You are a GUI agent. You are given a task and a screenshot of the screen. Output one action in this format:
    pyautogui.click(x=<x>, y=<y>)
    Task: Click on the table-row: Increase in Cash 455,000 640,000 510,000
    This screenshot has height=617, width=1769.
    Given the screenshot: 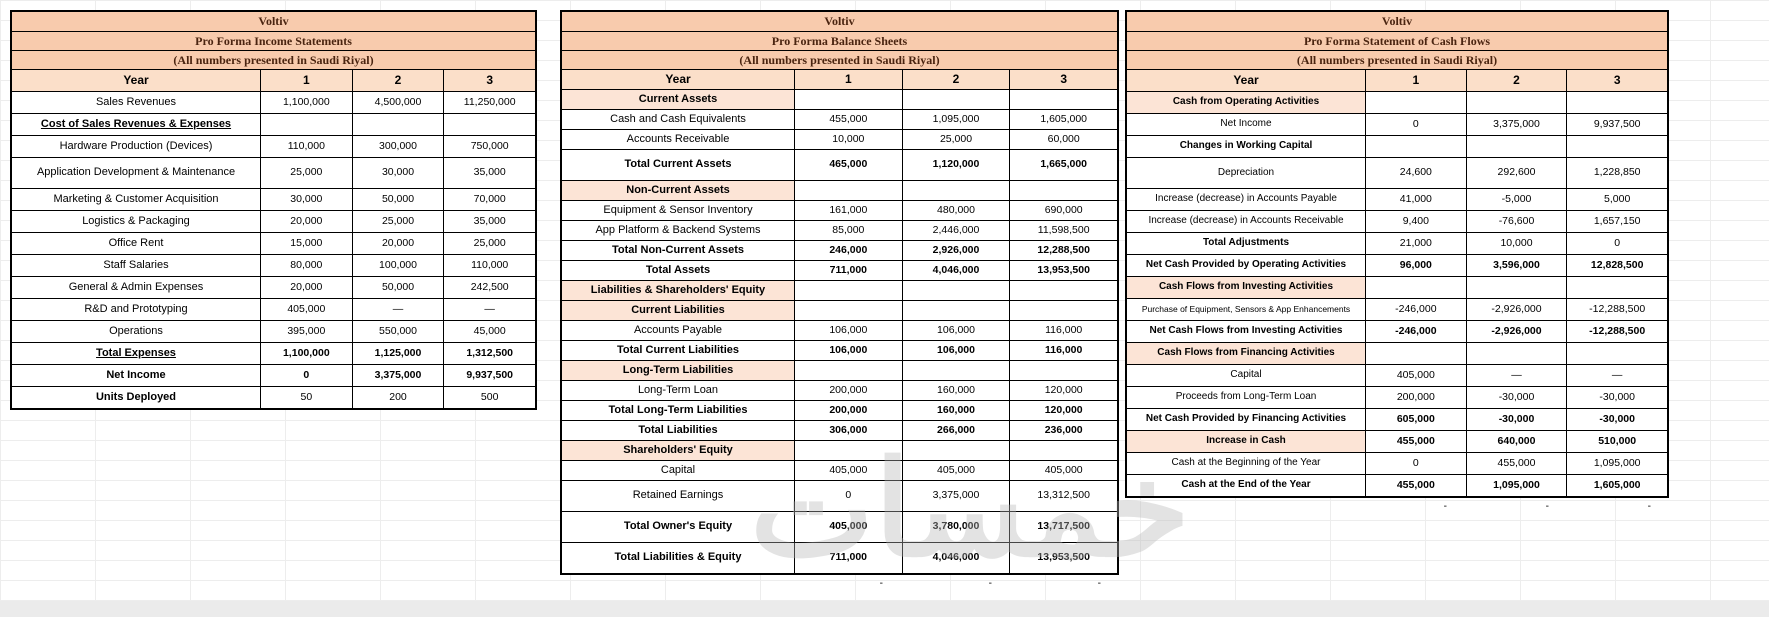 What is the action you would take?
    pyautogui.click(x=1397, y=441)
    